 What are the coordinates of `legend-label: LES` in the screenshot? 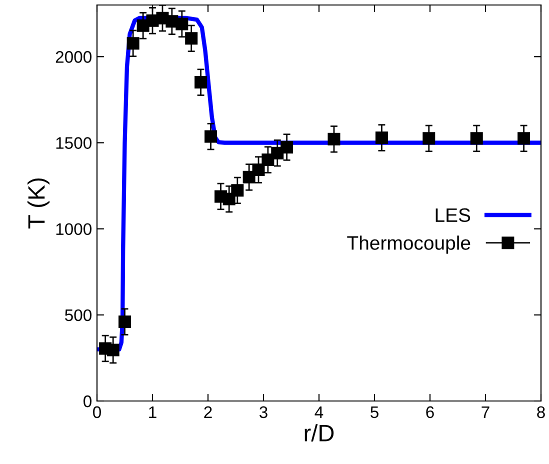 It's located at (453, 215).